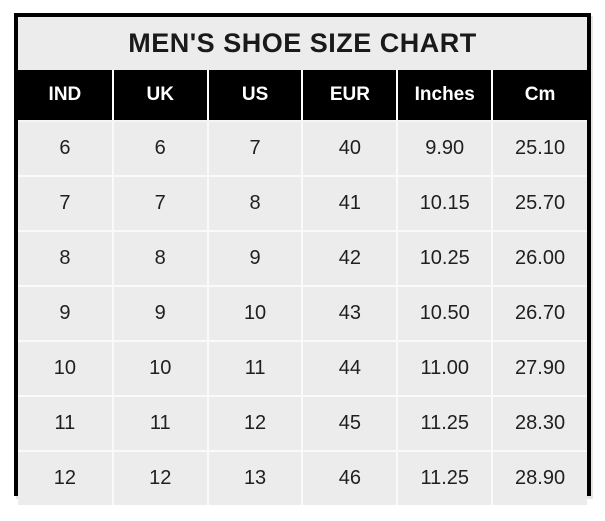 This screenshot has height=521, width=605. What do you see at coordinates (350, 369) in the screenshot?
I see `table-cell-eur: 44` at bounding box center [350, 369].